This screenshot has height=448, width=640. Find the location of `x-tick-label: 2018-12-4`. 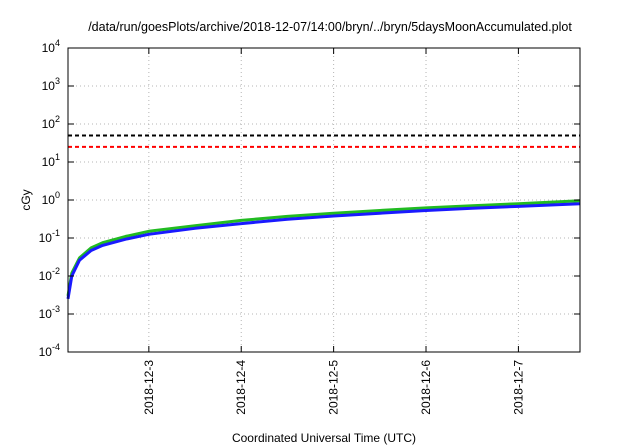

x-tick-label: 2018-12-4 is located at coordinates (241, 387).